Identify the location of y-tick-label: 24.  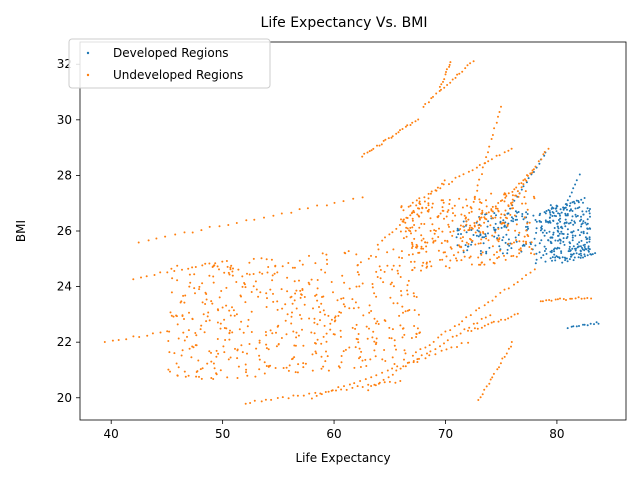
(64, 287).